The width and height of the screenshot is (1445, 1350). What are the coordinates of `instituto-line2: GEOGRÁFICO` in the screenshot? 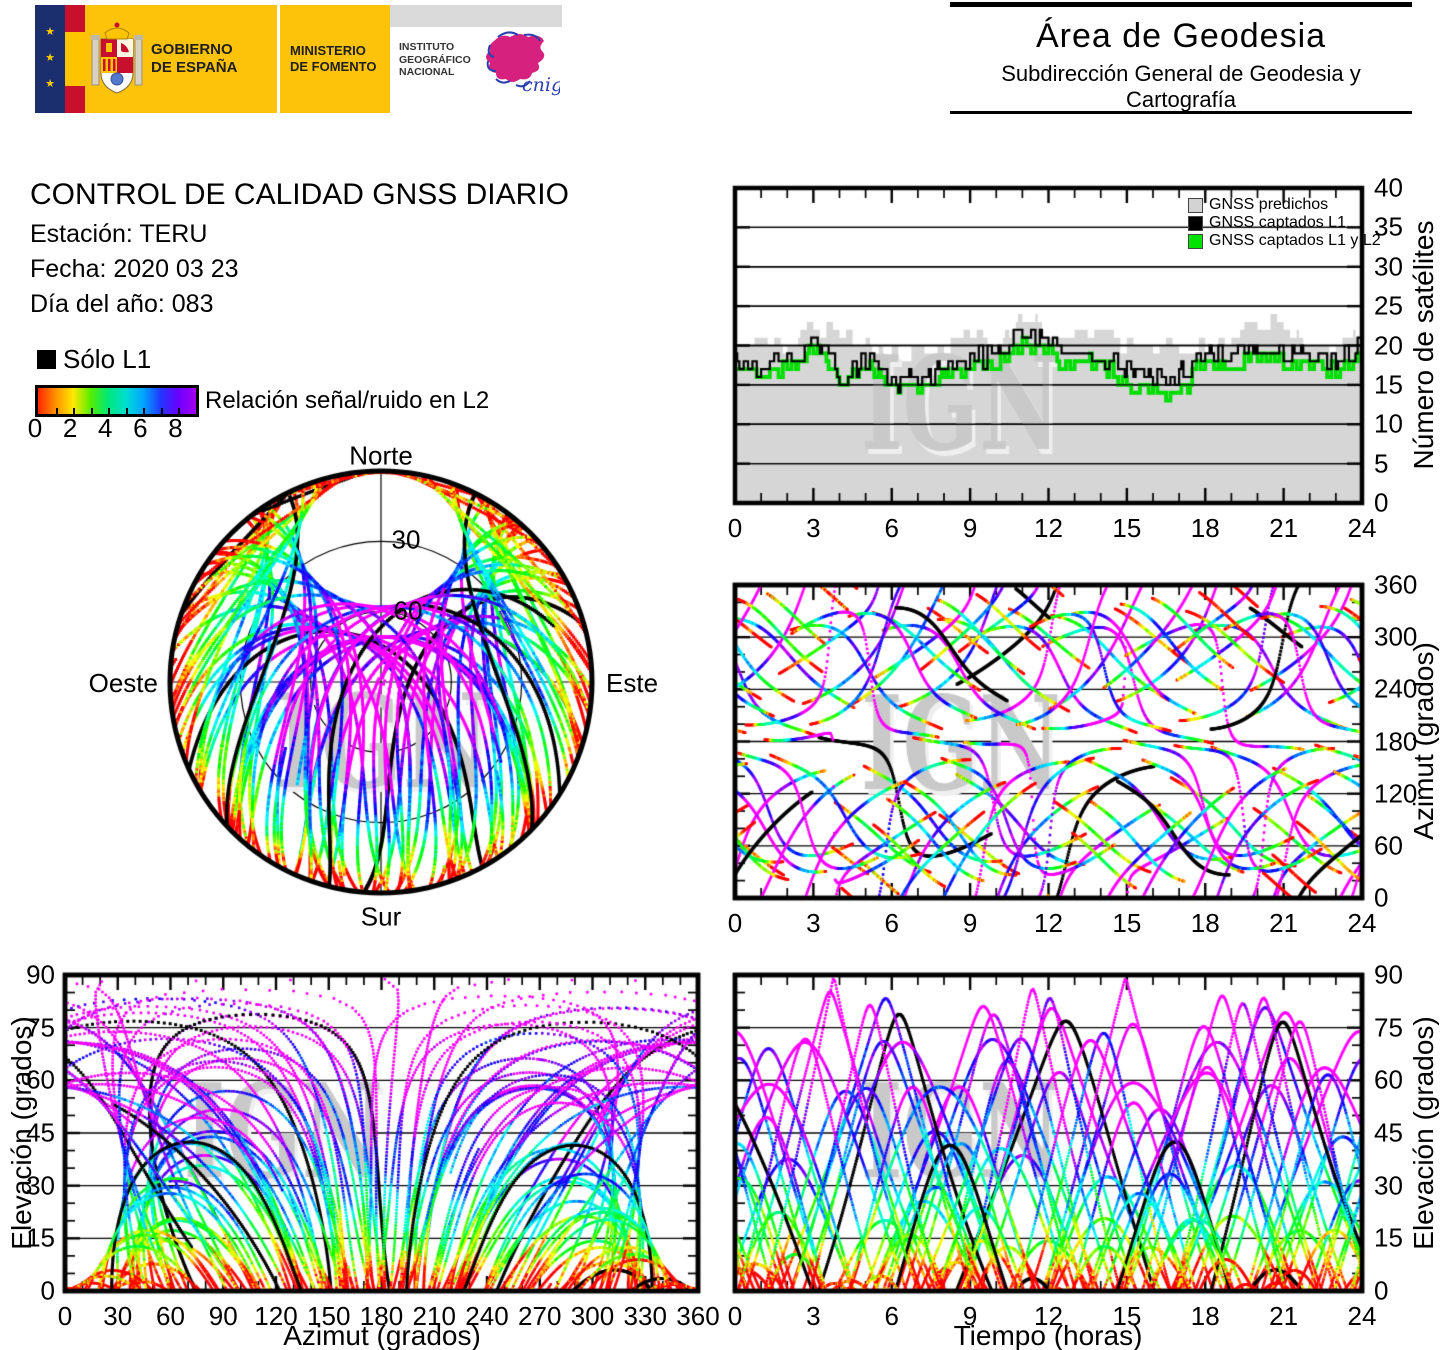 It's located at (435, 59).